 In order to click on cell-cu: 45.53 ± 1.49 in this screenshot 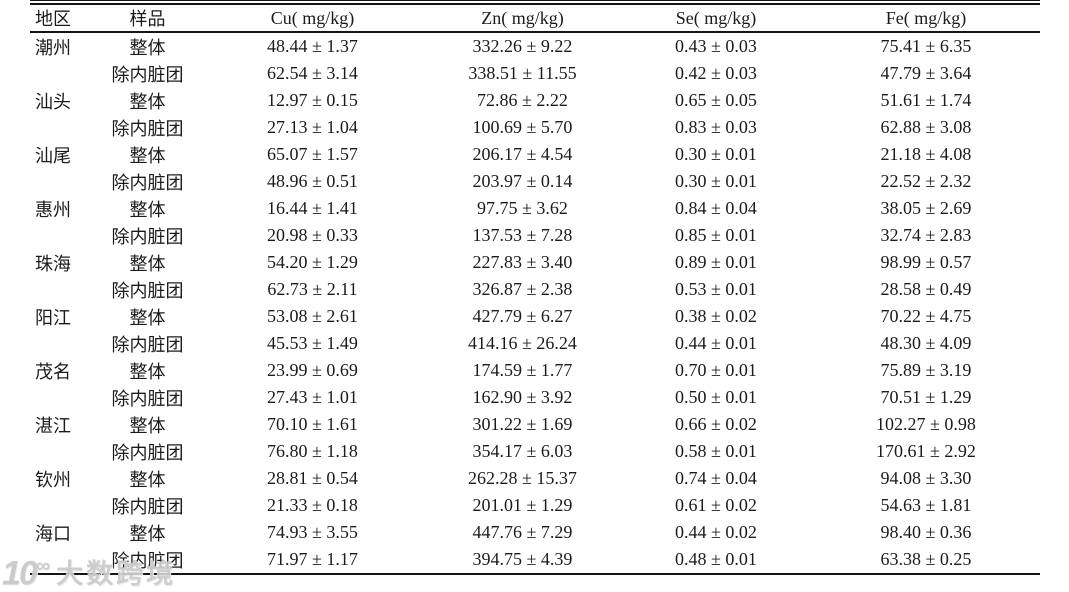, I will do `click(312, 343)`.